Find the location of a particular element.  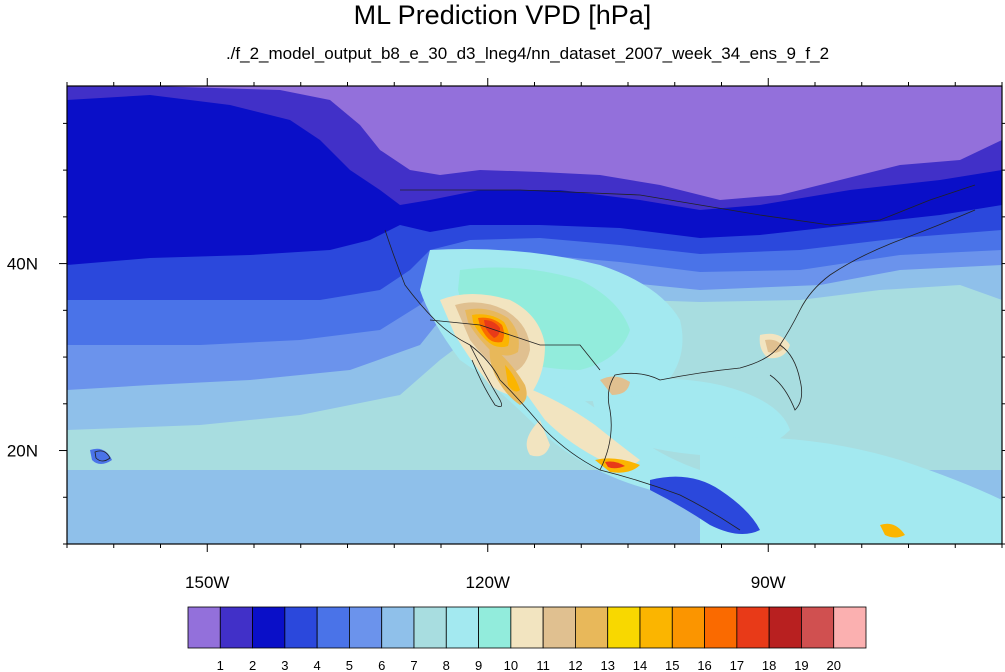

colorbar-label: 10 is located at coordinates (511, 665).